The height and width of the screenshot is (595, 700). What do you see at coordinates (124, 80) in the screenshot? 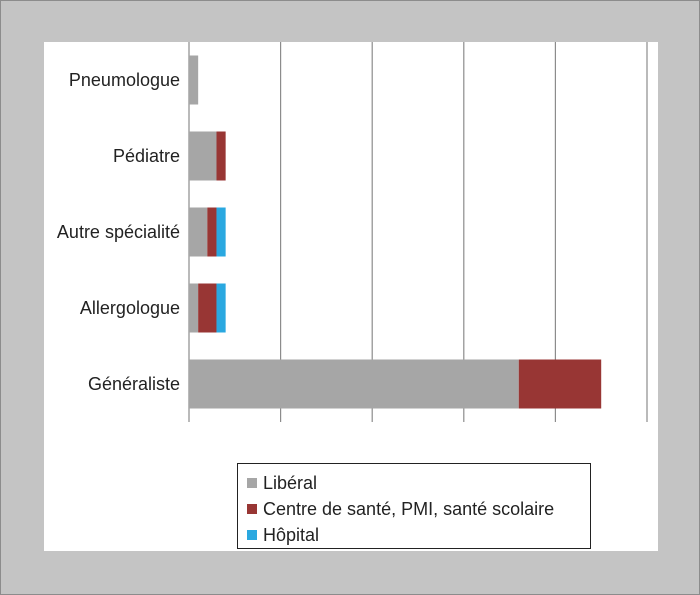
I see `category-label-0: Pneumologue` at bounding box center [124, 80].